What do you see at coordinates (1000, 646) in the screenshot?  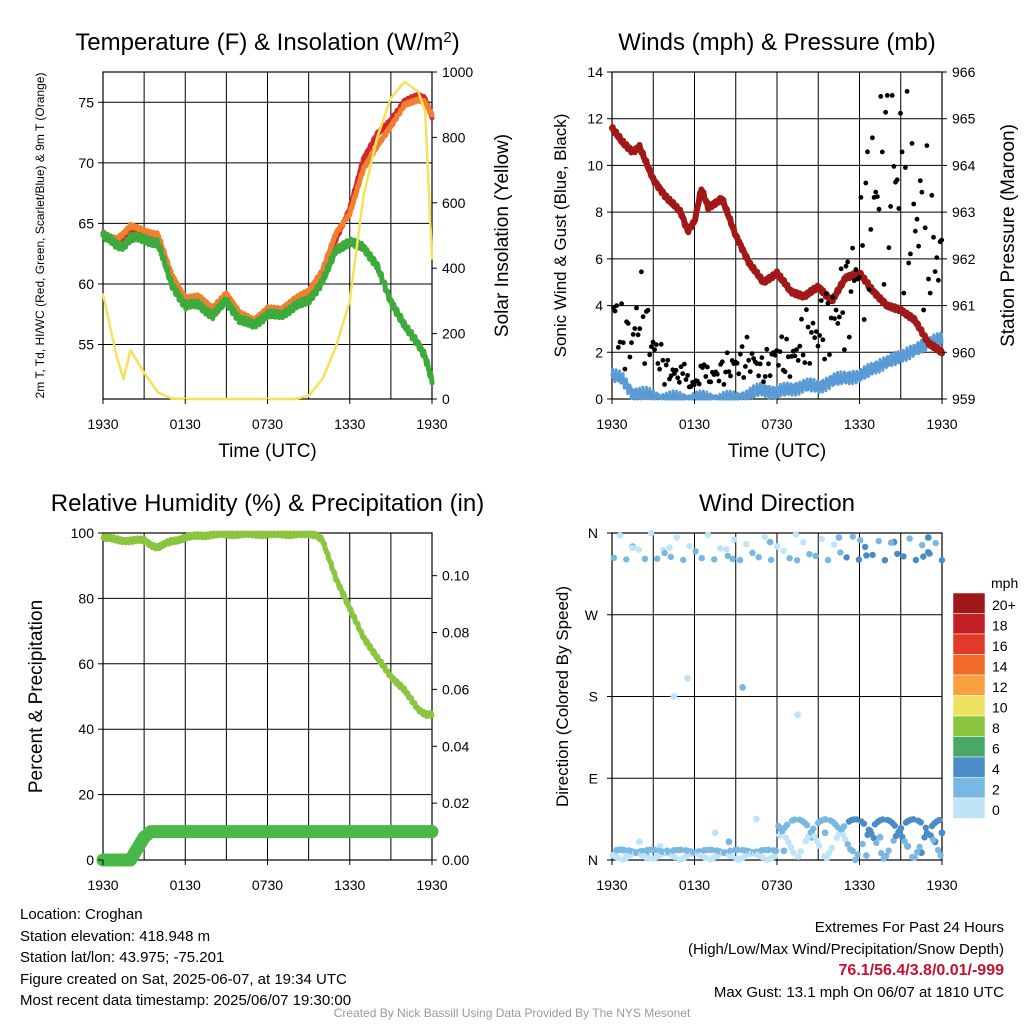 I see `legend-label: 16` at bounding box center [1000, 646].